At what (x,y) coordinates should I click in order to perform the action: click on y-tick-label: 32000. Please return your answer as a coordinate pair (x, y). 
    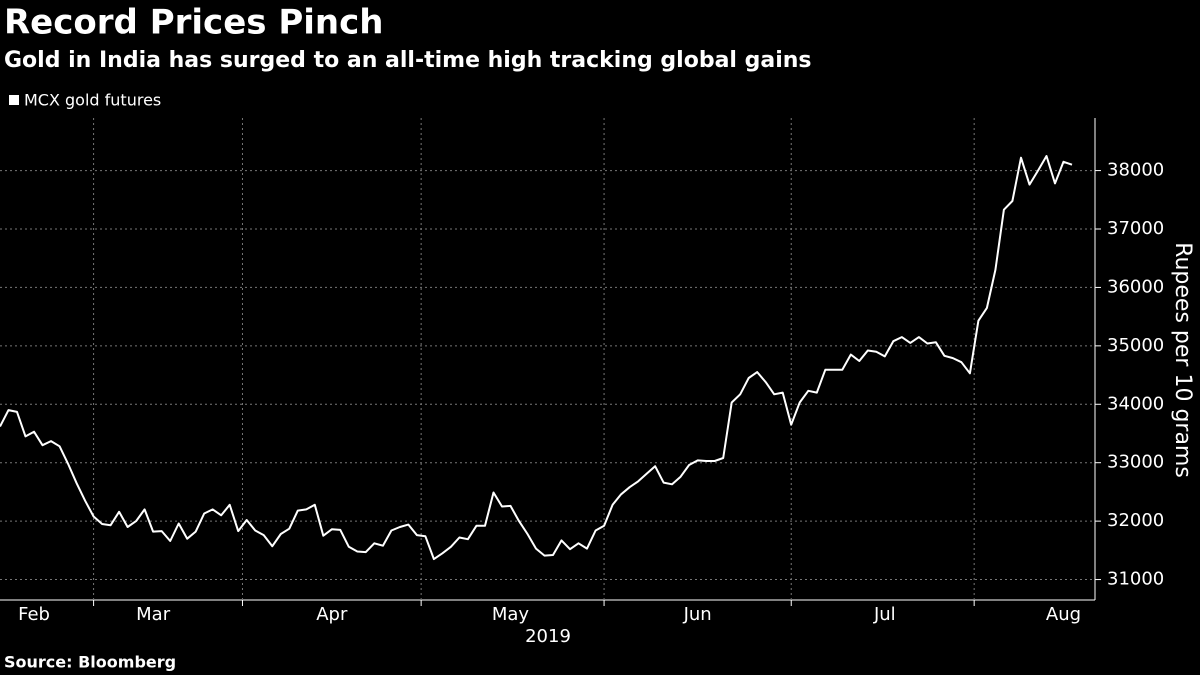
    Looking at the image, I should click on (1135, 520).